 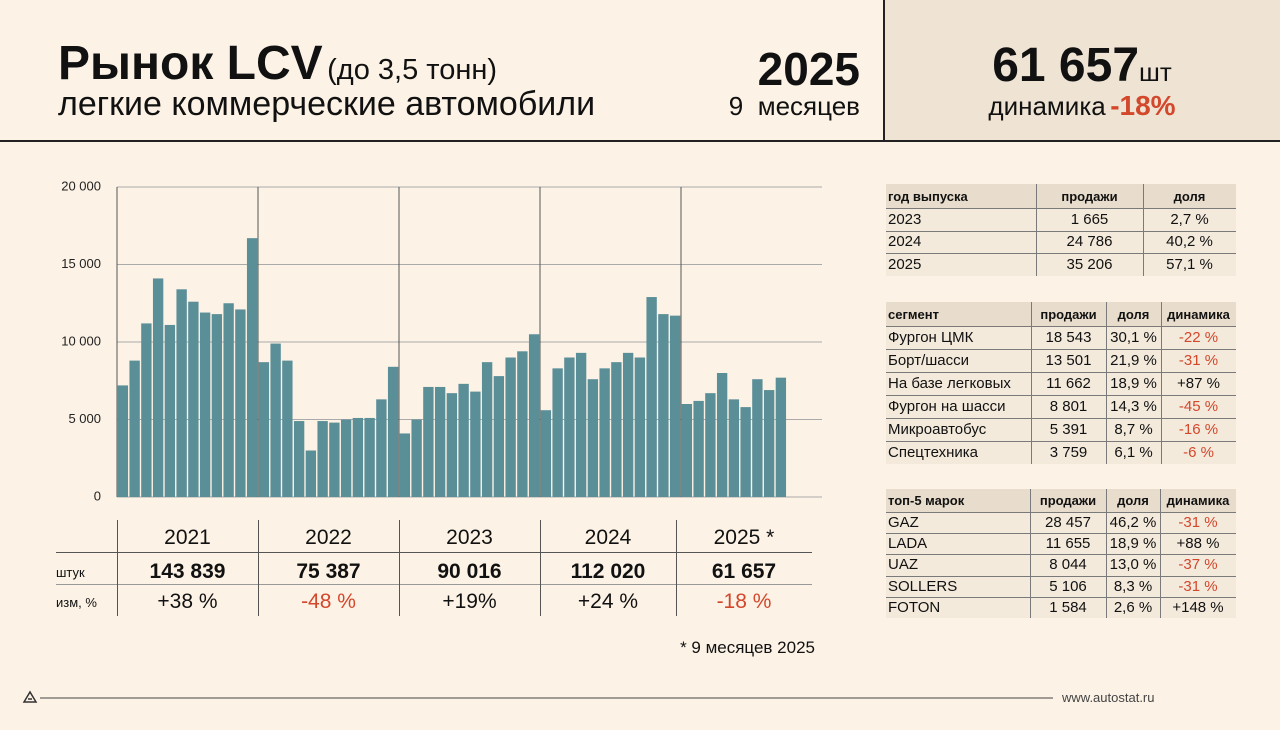 What do you see at coordinates (187, 571) in the screenshot?
I see `summary-cell: 143 839` at bounding box center [187, 571].